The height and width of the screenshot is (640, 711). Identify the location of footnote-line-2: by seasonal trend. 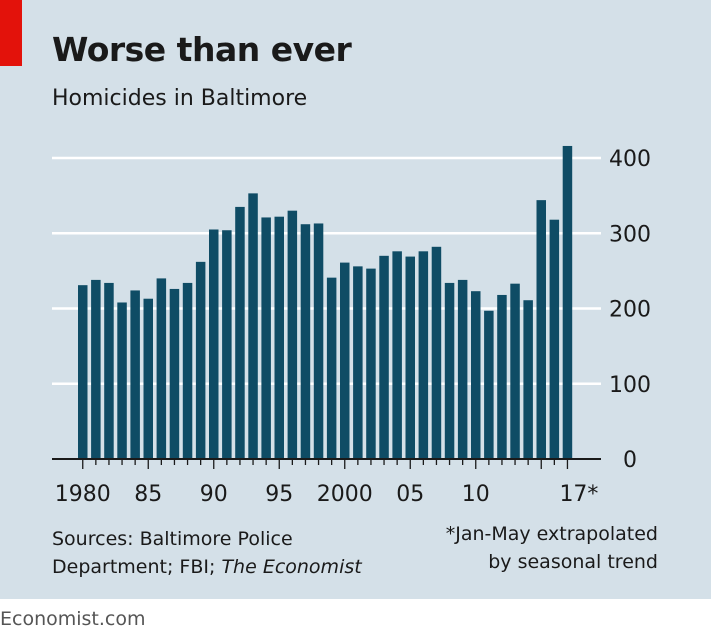
(573, 562).